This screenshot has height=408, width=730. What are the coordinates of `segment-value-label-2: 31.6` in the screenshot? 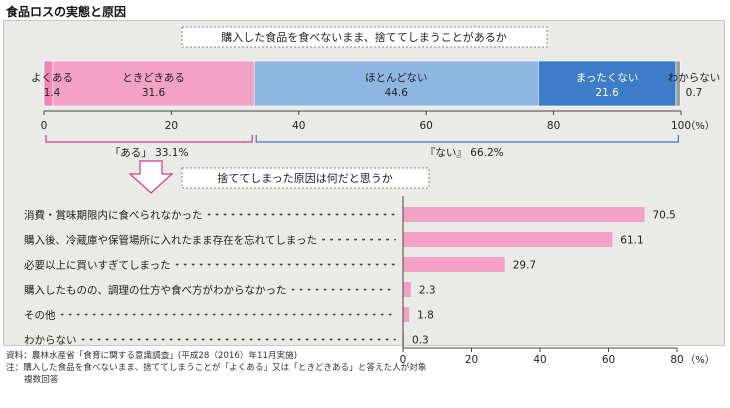 It's located at (154, 93).